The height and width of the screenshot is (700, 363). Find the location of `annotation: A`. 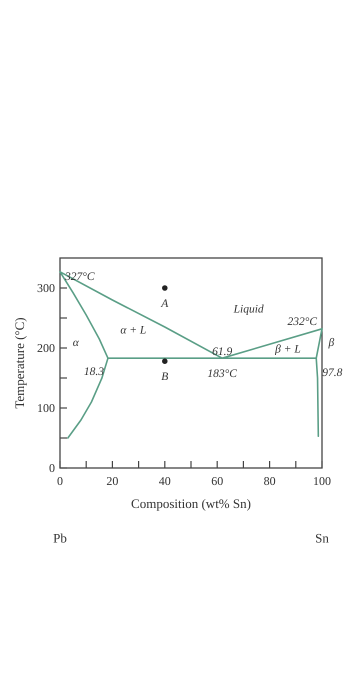

annotation: A is located at coordinates (165, 304).